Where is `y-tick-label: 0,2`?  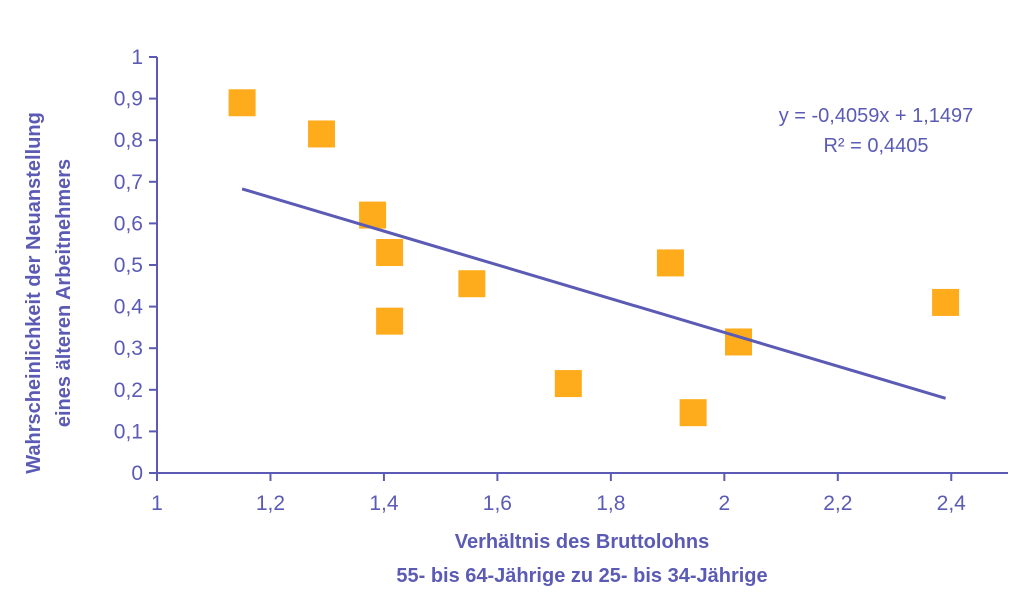 y-tick-label: 0,2 is located at coordinates (128, 390).